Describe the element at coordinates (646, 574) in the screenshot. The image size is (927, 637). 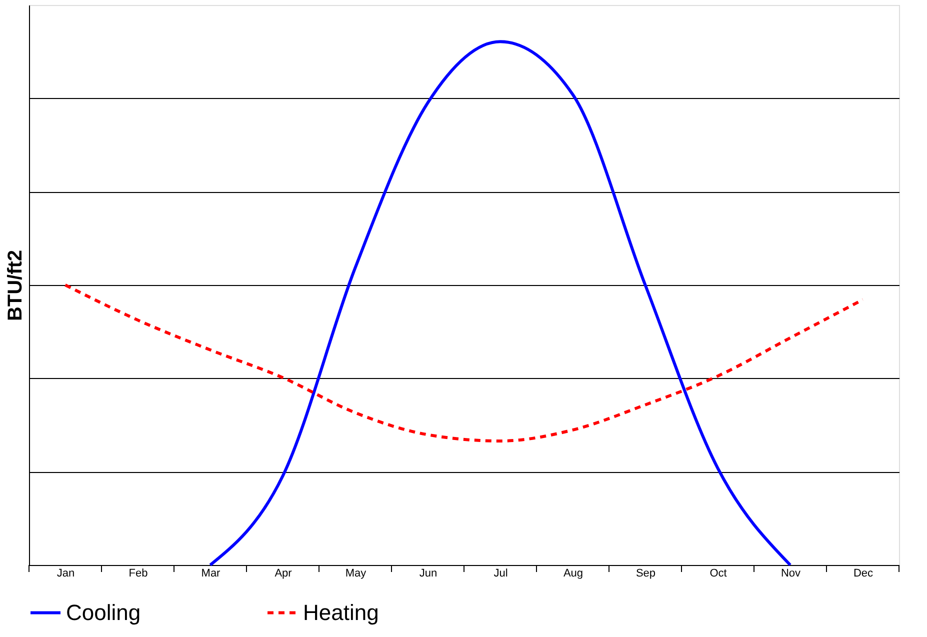
I see `x-tick-label: Sep` at that location.